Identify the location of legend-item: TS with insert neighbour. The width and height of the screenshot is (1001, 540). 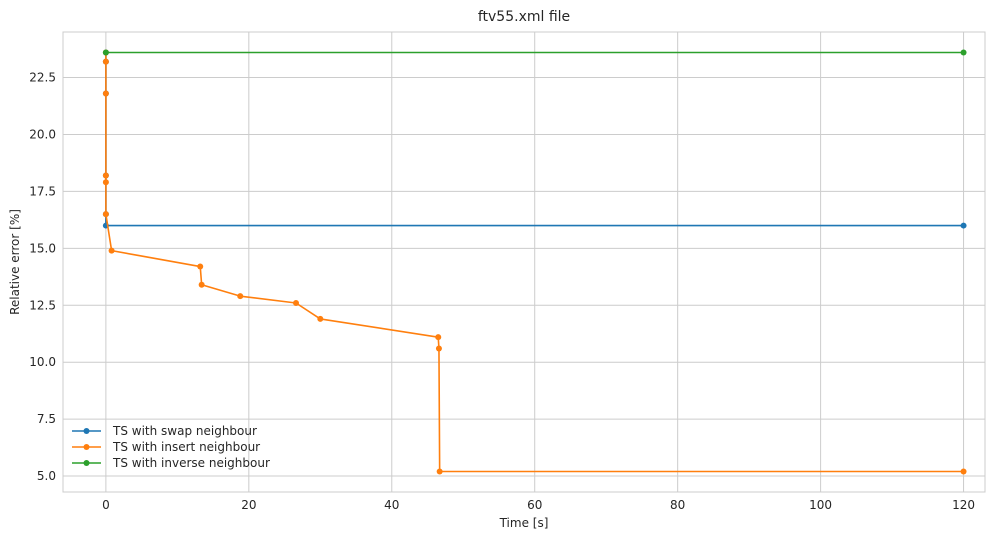
(166, 447).